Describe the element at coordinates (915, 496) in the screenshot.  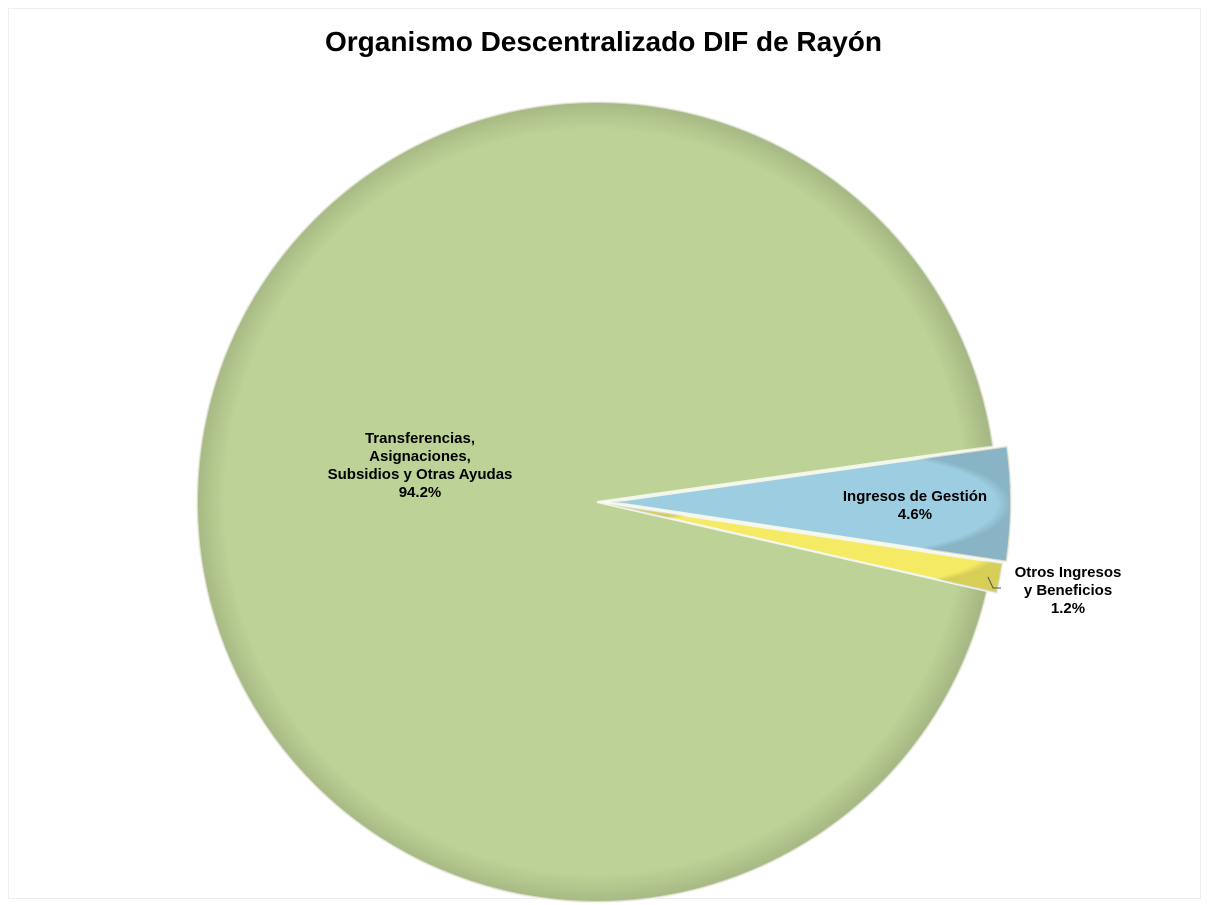
I see `slice-label-2: Ingresos de Gestión` at that location.